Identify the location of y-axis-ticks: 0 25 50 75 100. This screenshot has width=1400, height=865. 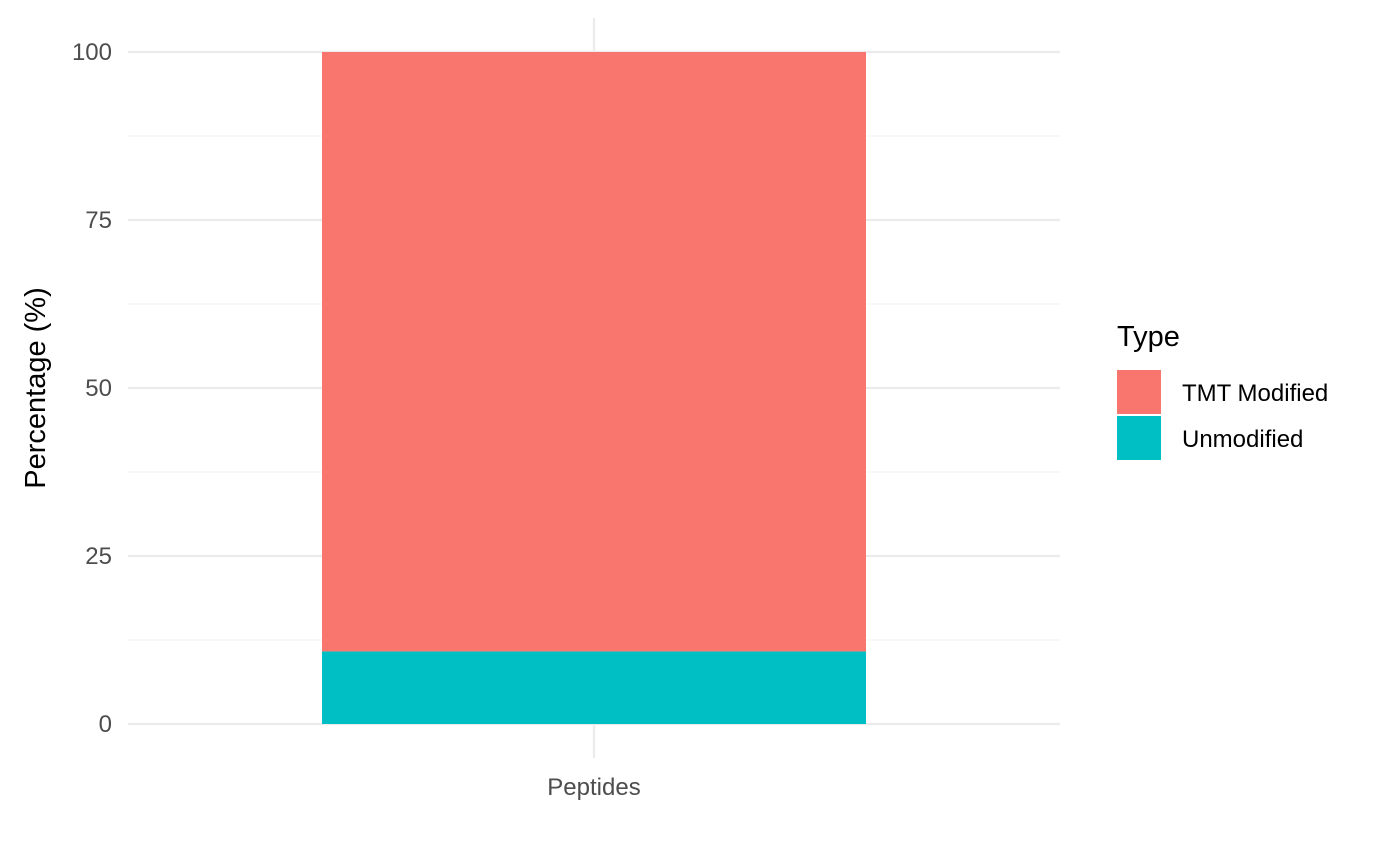
(92, 388).